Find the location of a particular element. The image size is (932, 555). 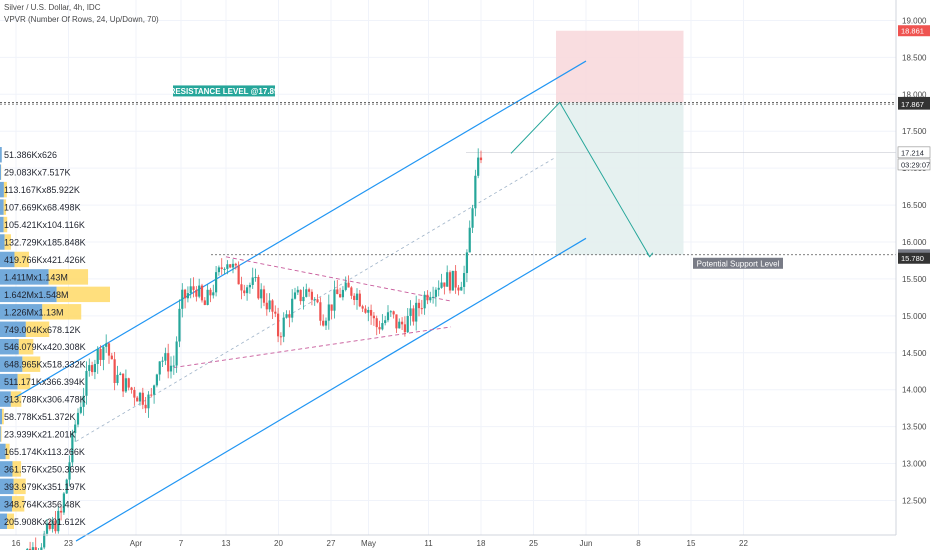

price-tag-label: 18.861 is located at coordinates (912, 31).